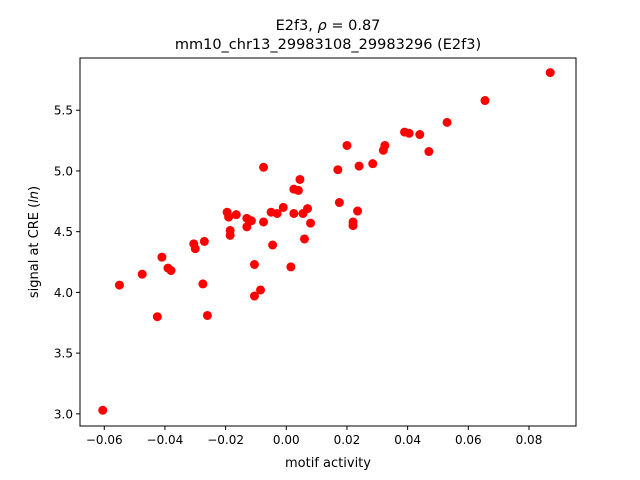  I want to click on y-tick-label: 4.0, so click(63, 293).